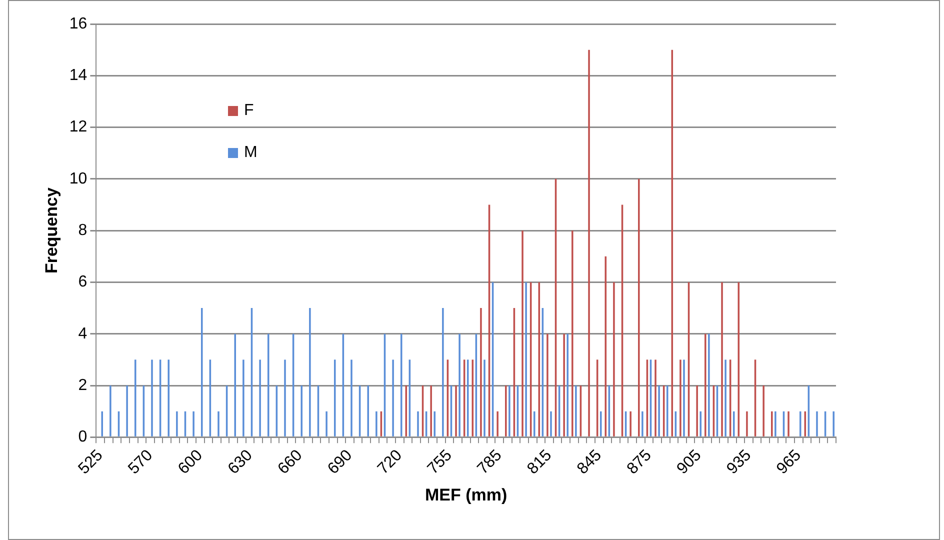  Describe the element at coordinates (639, 462) in the screenshot. I see `x-tick-label: 875` at that location.